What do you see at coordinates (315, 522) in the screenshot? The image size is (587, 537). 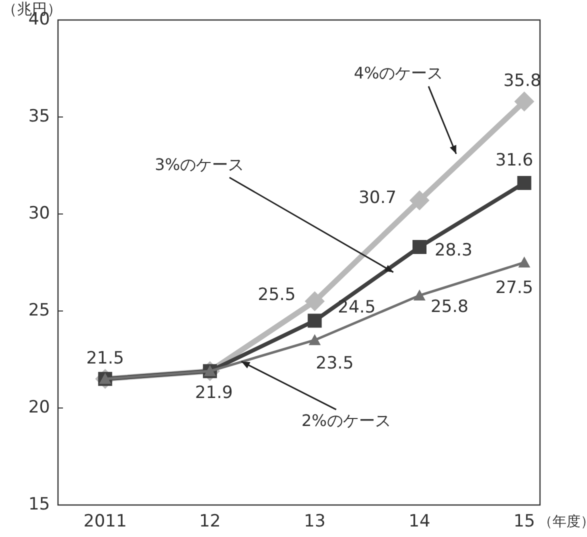 I see `x-tick-label: 13` at bounding box center [315, 522].